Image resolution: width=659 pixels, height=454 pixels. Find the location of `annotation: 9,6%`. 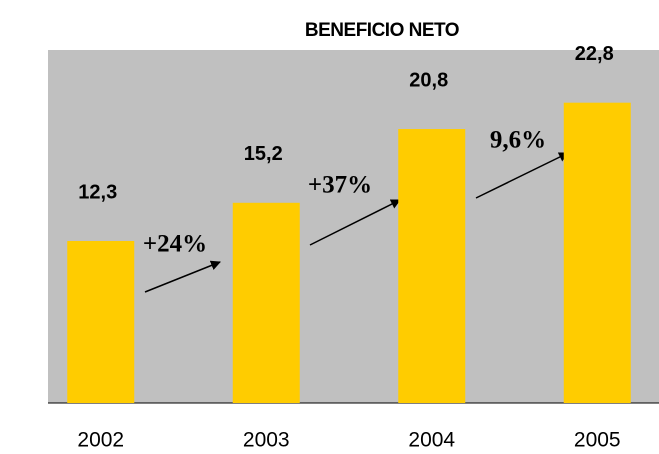

annotation: 9,6% is located at coordinates (518, 140).